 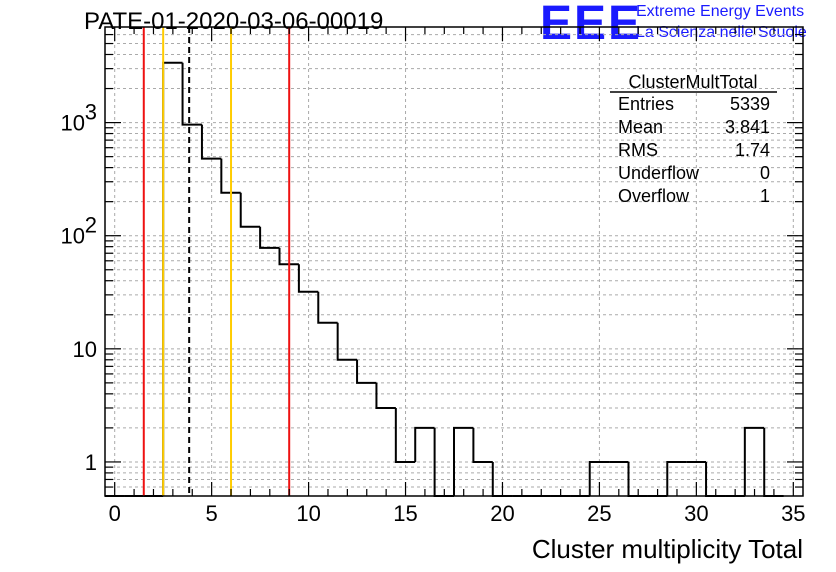 I want to click on stats-row-value: 0, so click(x=765, y=173).